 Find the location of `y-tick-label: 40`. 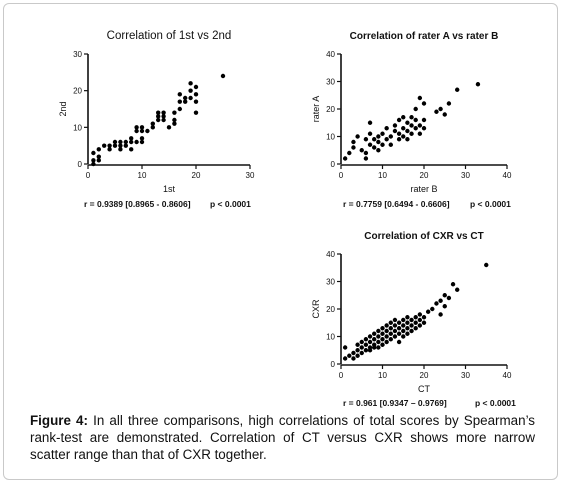

y-tick-label: 40 is located at coordinates (330, 54).